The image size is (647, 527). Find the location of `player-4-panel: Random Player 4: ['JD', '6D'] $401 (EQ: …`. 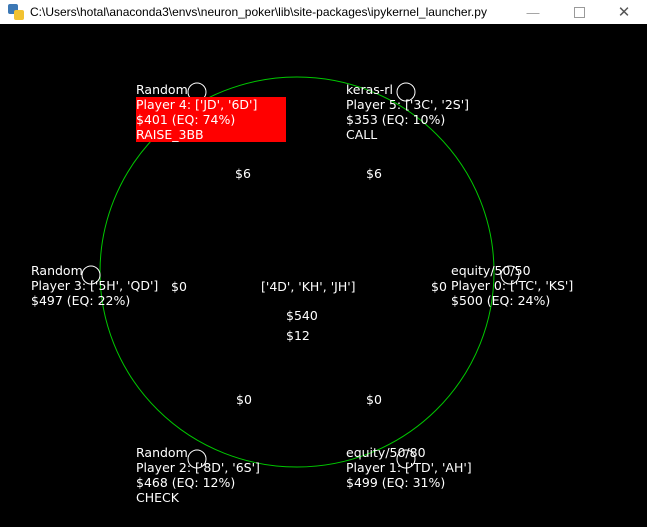

player-4-panel: Random Player 4: ['JD', '6D'] $401 (EQ: … is located at coordinates (211, 112).